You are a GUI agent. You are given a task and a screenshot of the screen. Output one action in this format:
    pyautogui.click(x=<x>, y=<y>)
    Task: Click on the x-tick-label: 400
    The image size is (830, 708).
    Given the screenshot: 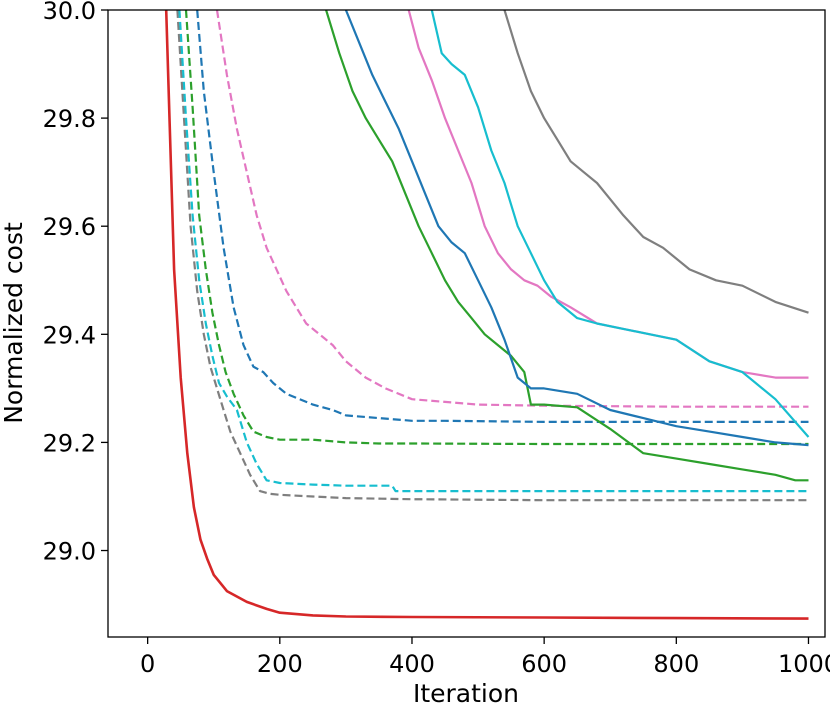 What is the action you would take?
    pyautogui.click(x=412, y=664)
    